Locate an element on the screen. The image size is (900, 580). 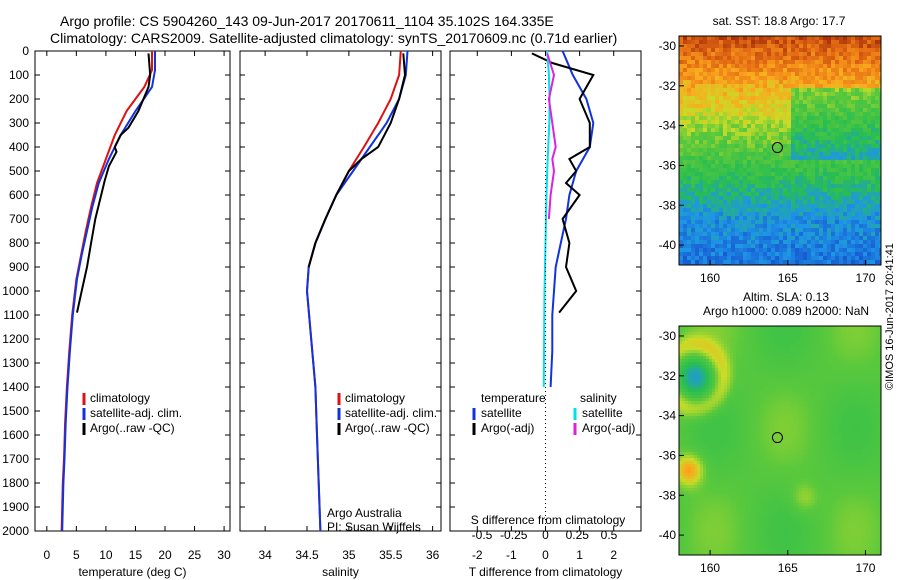
s-tick-label: 0 is located at coordinates (545, 535).